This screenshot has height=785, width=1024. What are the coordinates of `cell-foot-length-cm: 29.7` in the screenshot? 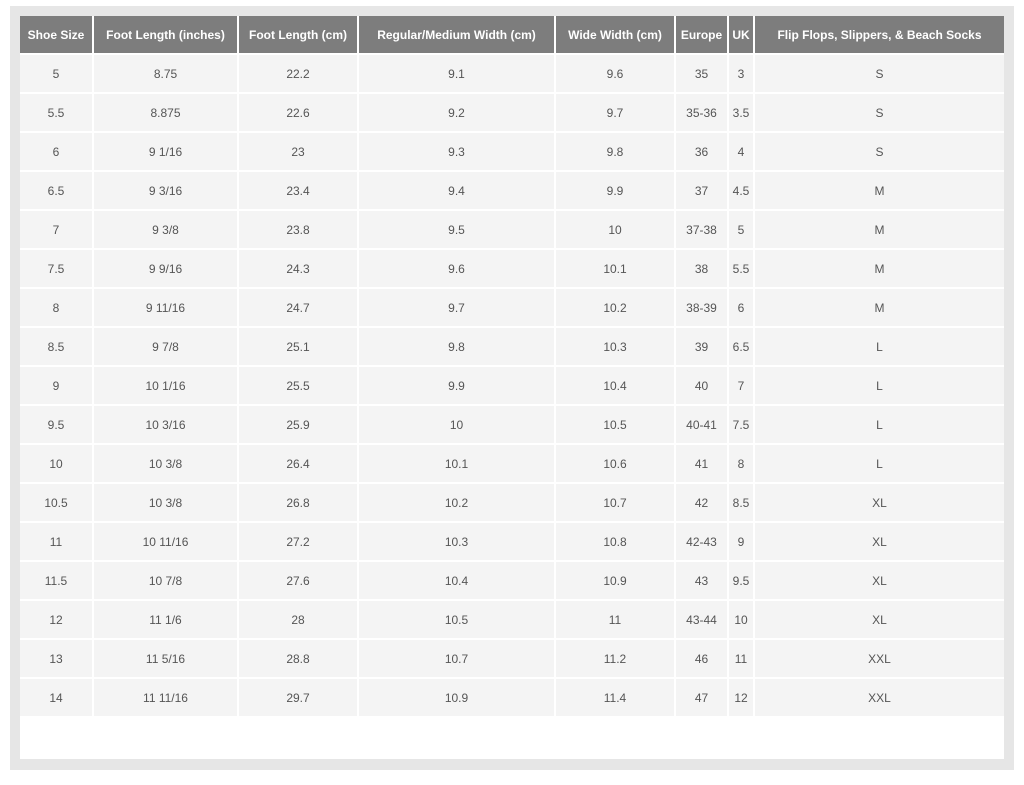 It's located at (298, 697).